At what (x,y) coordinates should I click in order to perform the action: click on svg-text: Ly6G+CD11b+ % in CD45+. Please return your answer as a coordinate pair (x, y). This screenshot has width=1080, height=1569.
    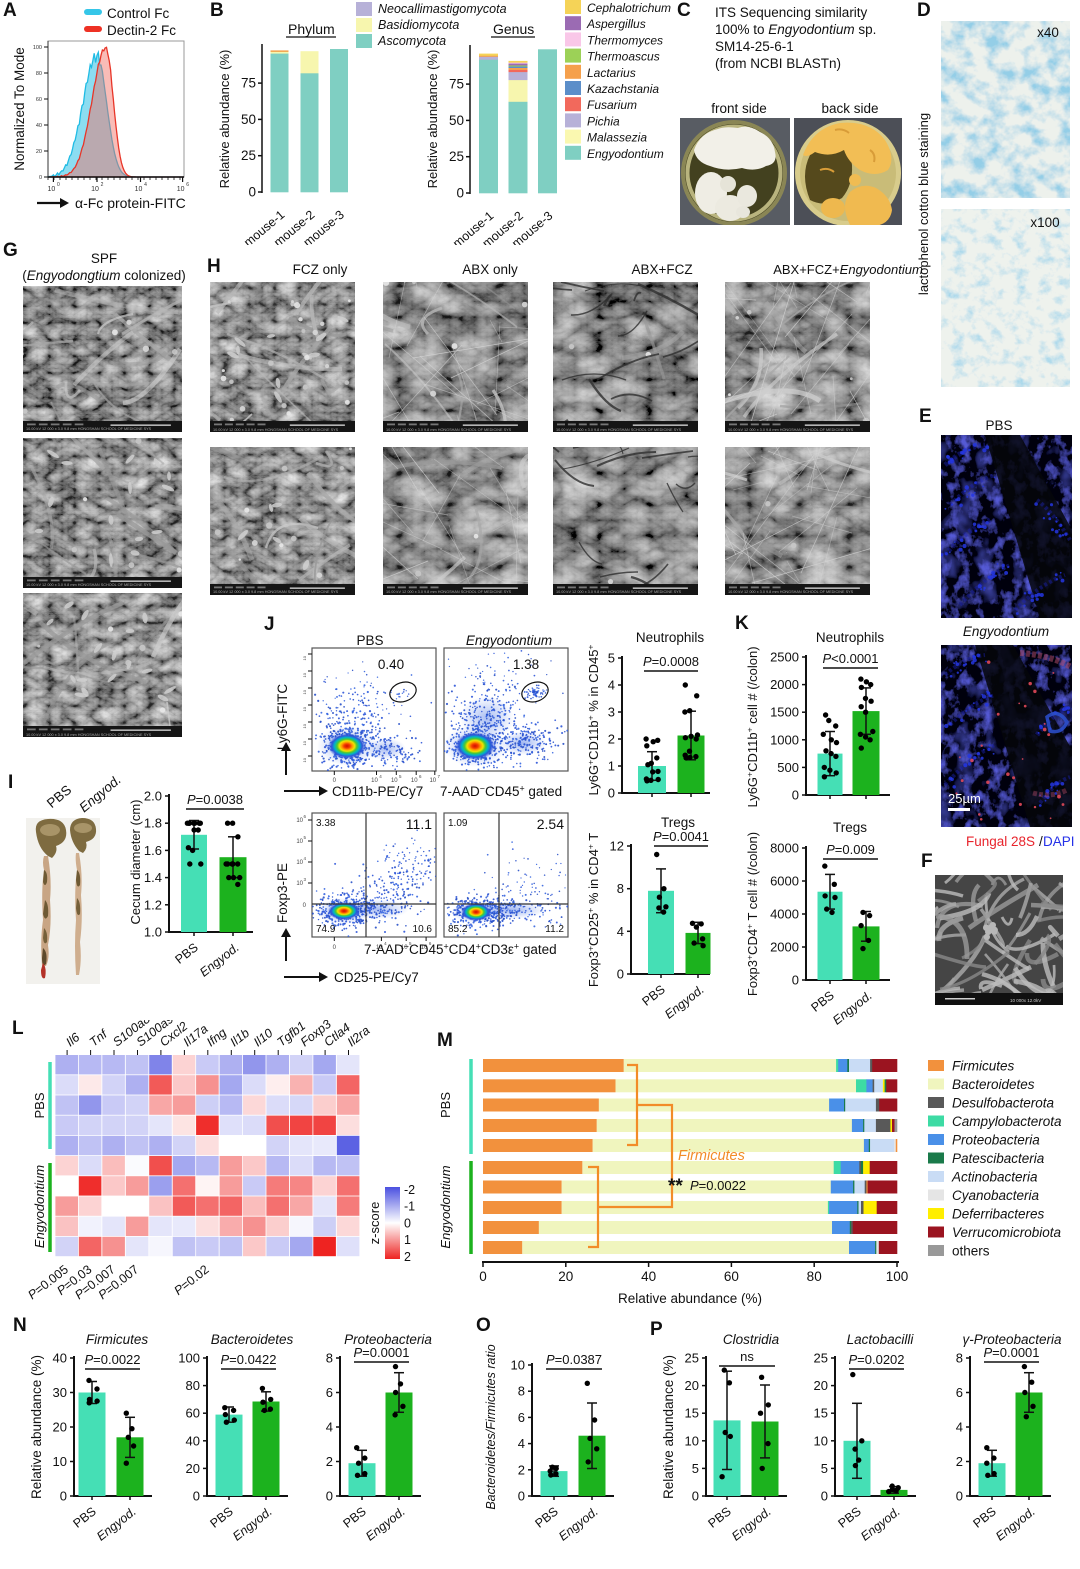
    Looking at the image, I should click on (593, 720).